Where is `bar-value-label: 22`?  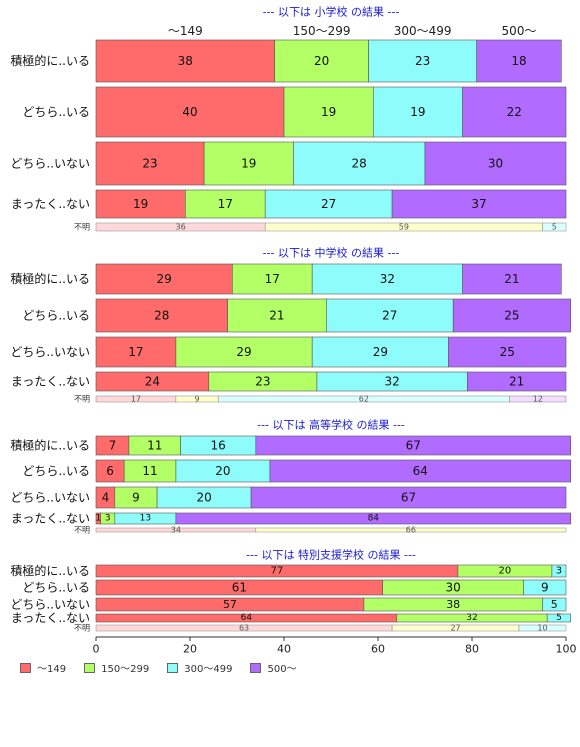
bar-value-label: 22 is located at coordinates (514, 112).